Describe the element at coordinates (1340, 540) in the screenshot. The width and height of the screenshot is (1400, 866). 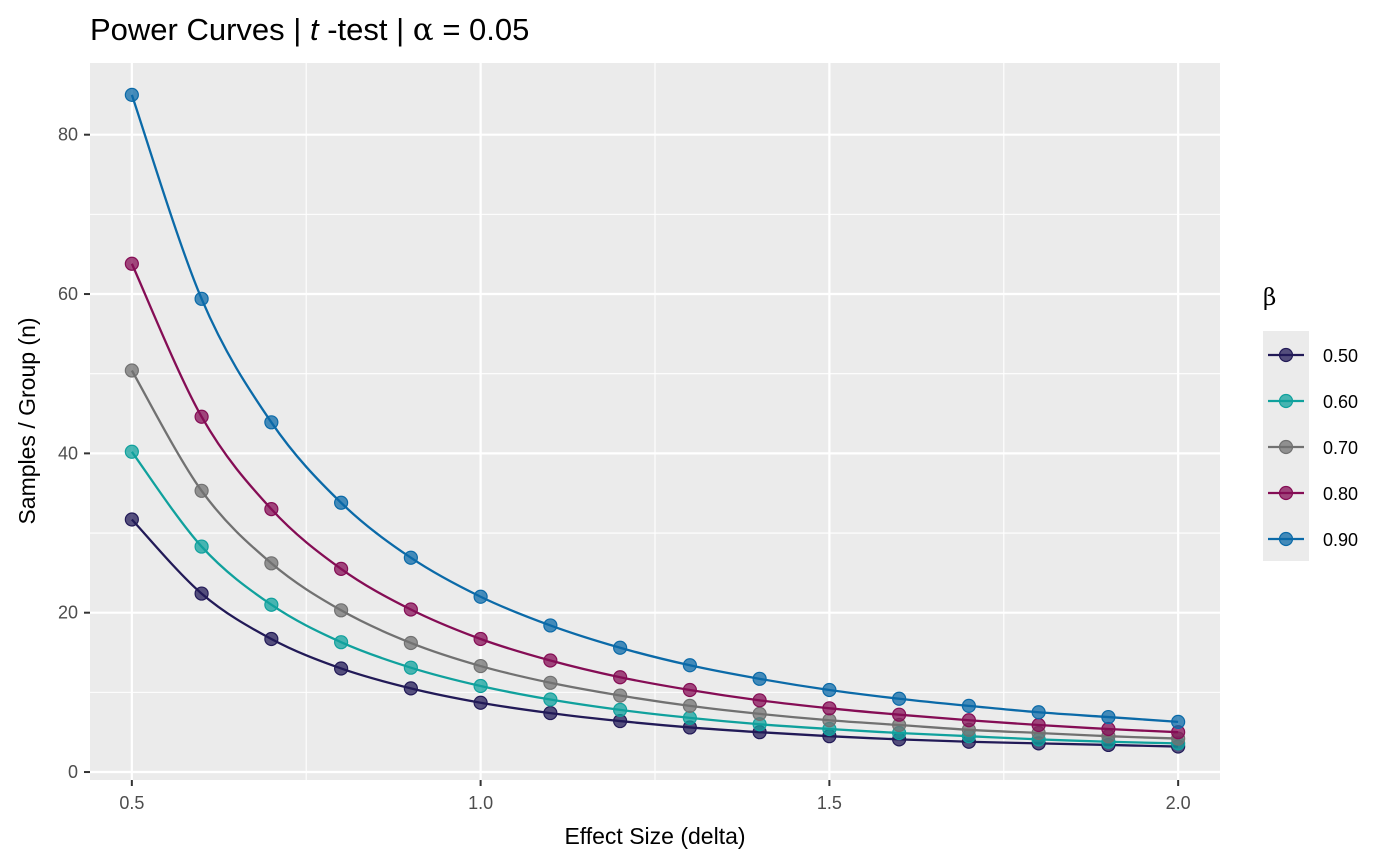
I see `legend-label: 0.90` at that location.